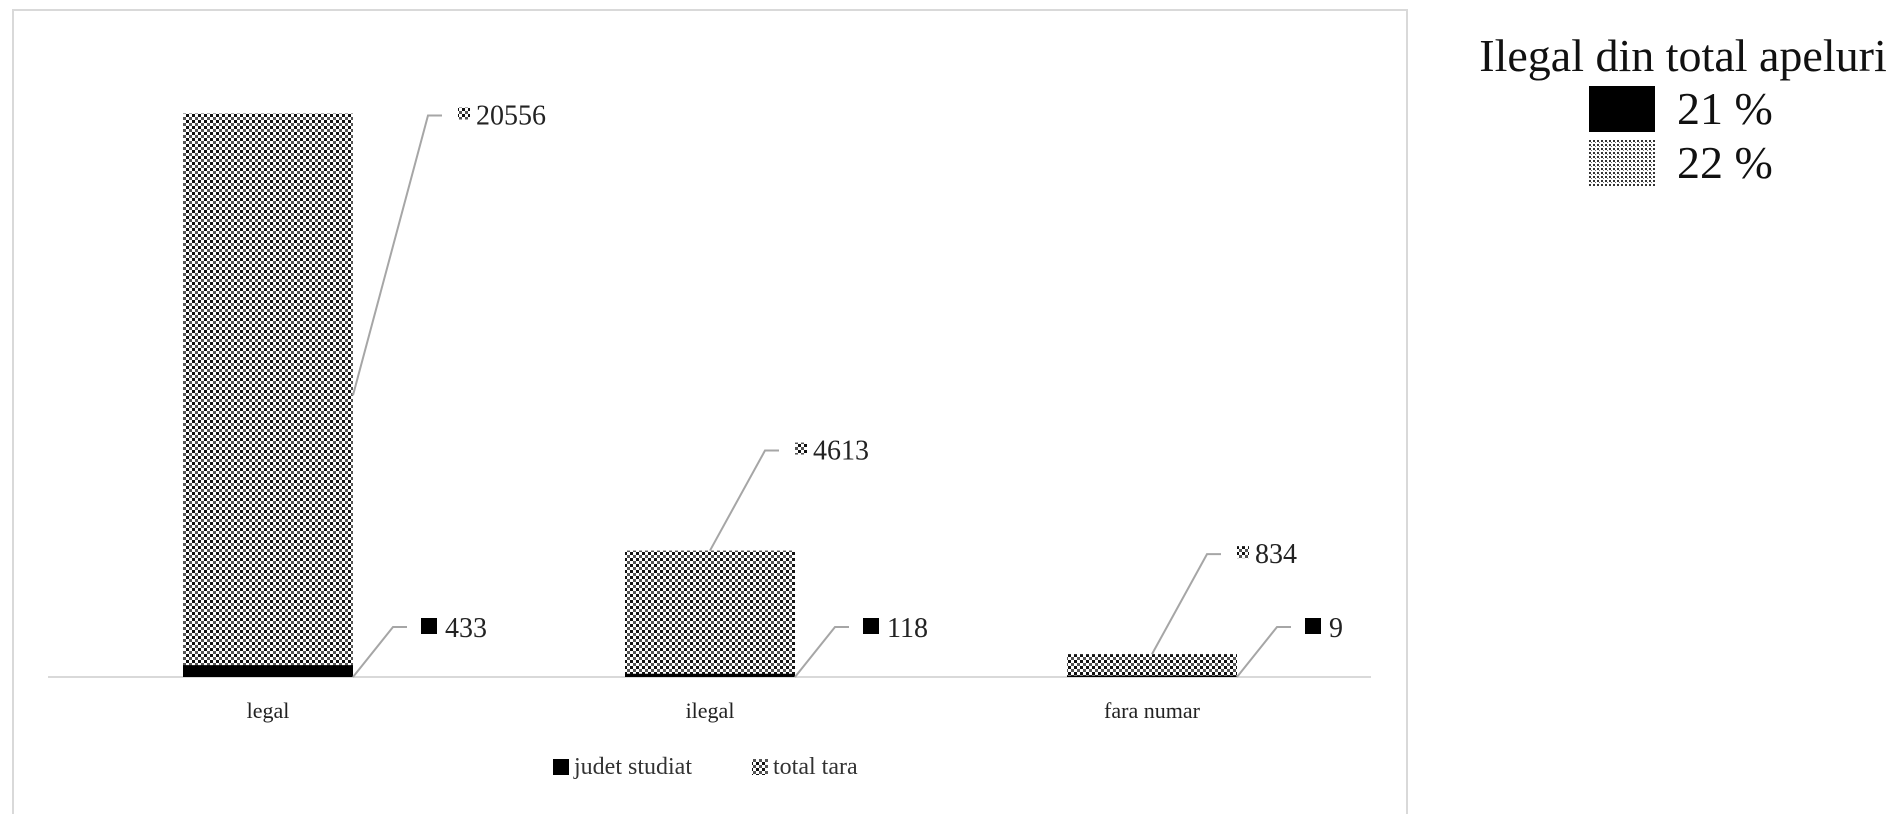 The height and width of the screenshot is (814, 1890). I want to click on side-legend-title: Ilegal din total apeluri, so click(1683, 55).